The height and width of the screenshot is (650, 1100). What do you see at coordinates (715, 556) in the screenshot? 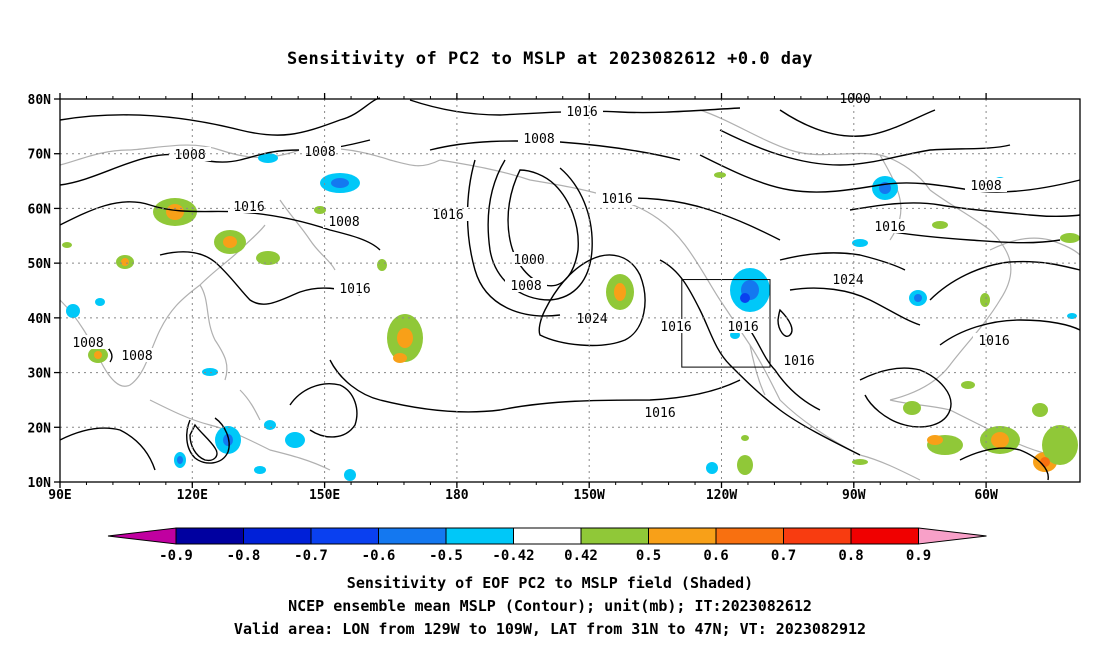
I see `colorbar-label: 0.6` at bounding box center [715, 556].